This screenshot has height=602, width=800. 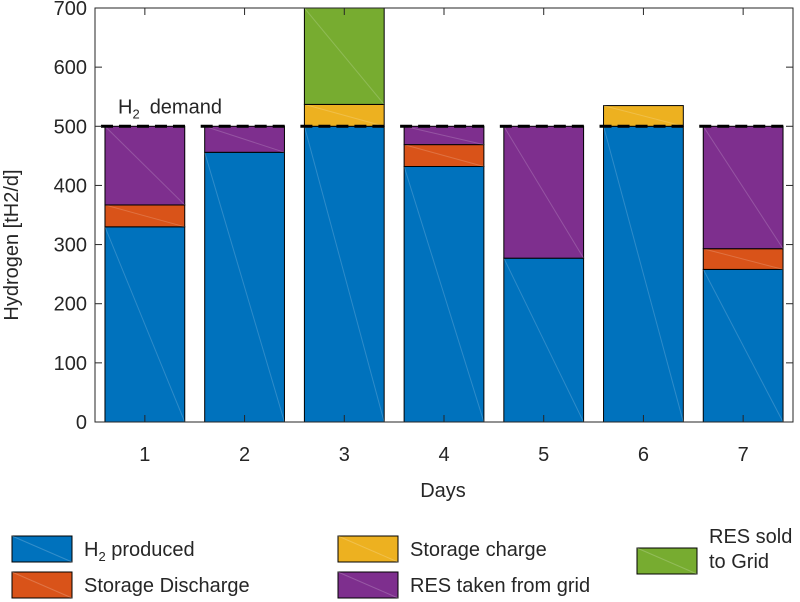 I want to click on x-axis-label: Days, so click(x=443, y=491).